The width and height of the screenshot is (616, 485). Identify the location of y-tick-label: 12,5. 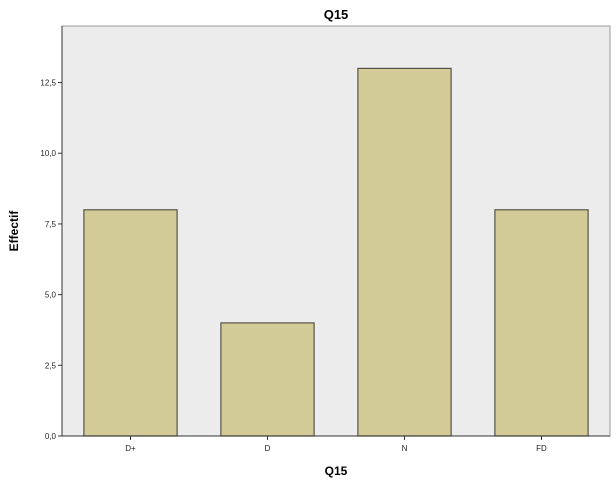
(48, 83).